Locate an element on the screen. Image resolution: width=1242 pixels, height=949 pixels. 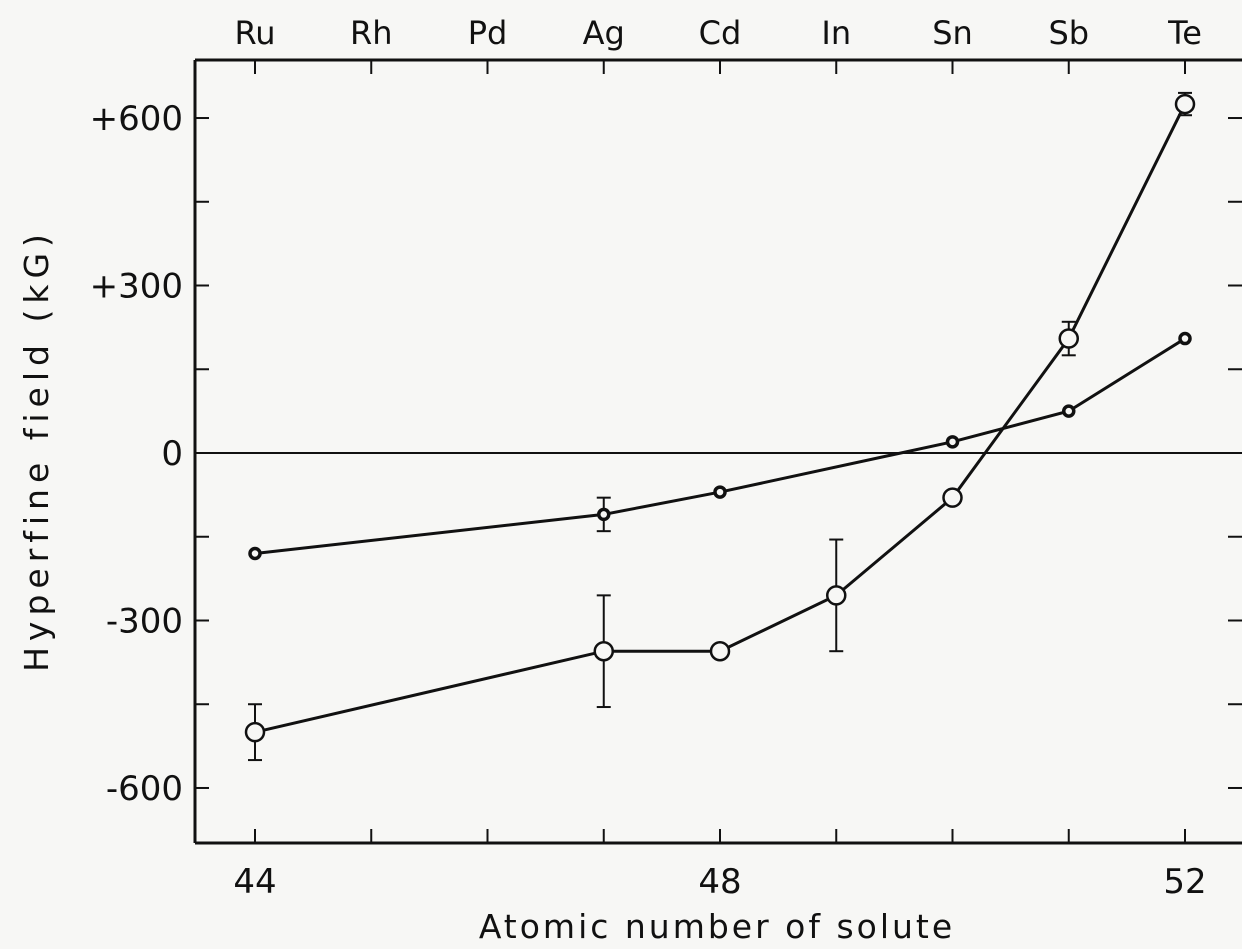
y-tick-label: -300 is located at coordinates (144, 621).